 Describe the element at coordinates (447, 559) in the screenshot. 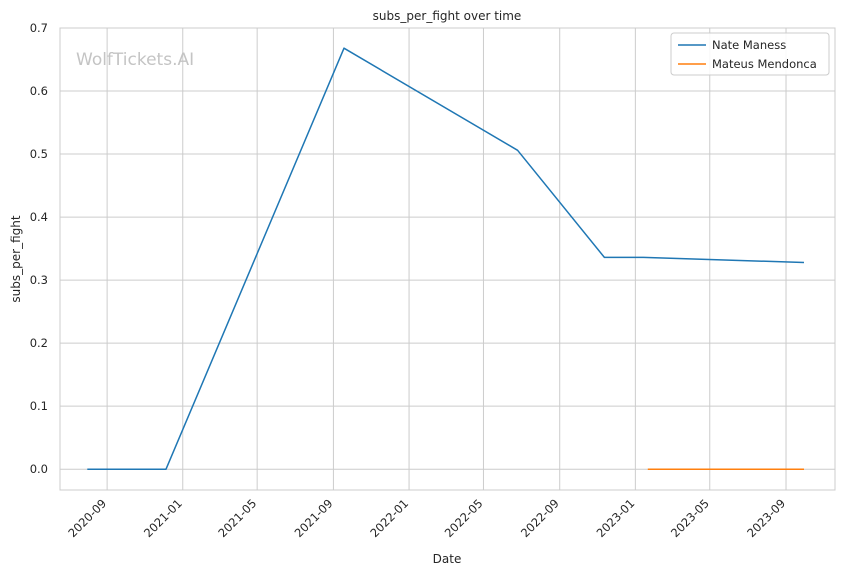

I see `x-axis-label: Date` at that location.